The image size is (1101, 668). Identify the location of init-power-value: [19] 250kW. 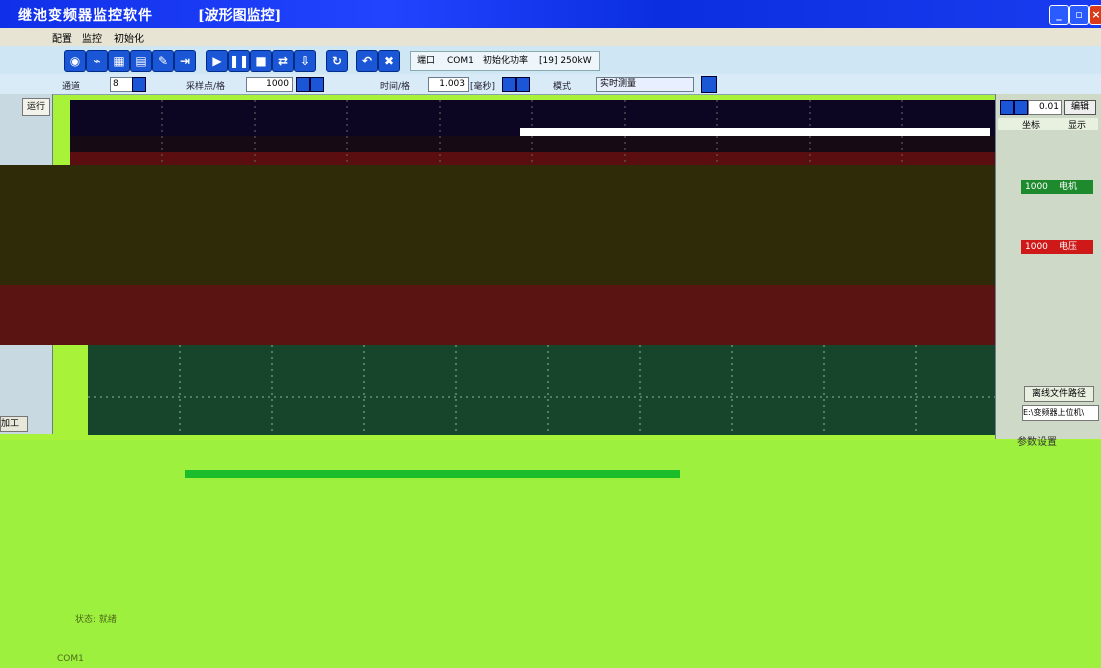
(565, 61).